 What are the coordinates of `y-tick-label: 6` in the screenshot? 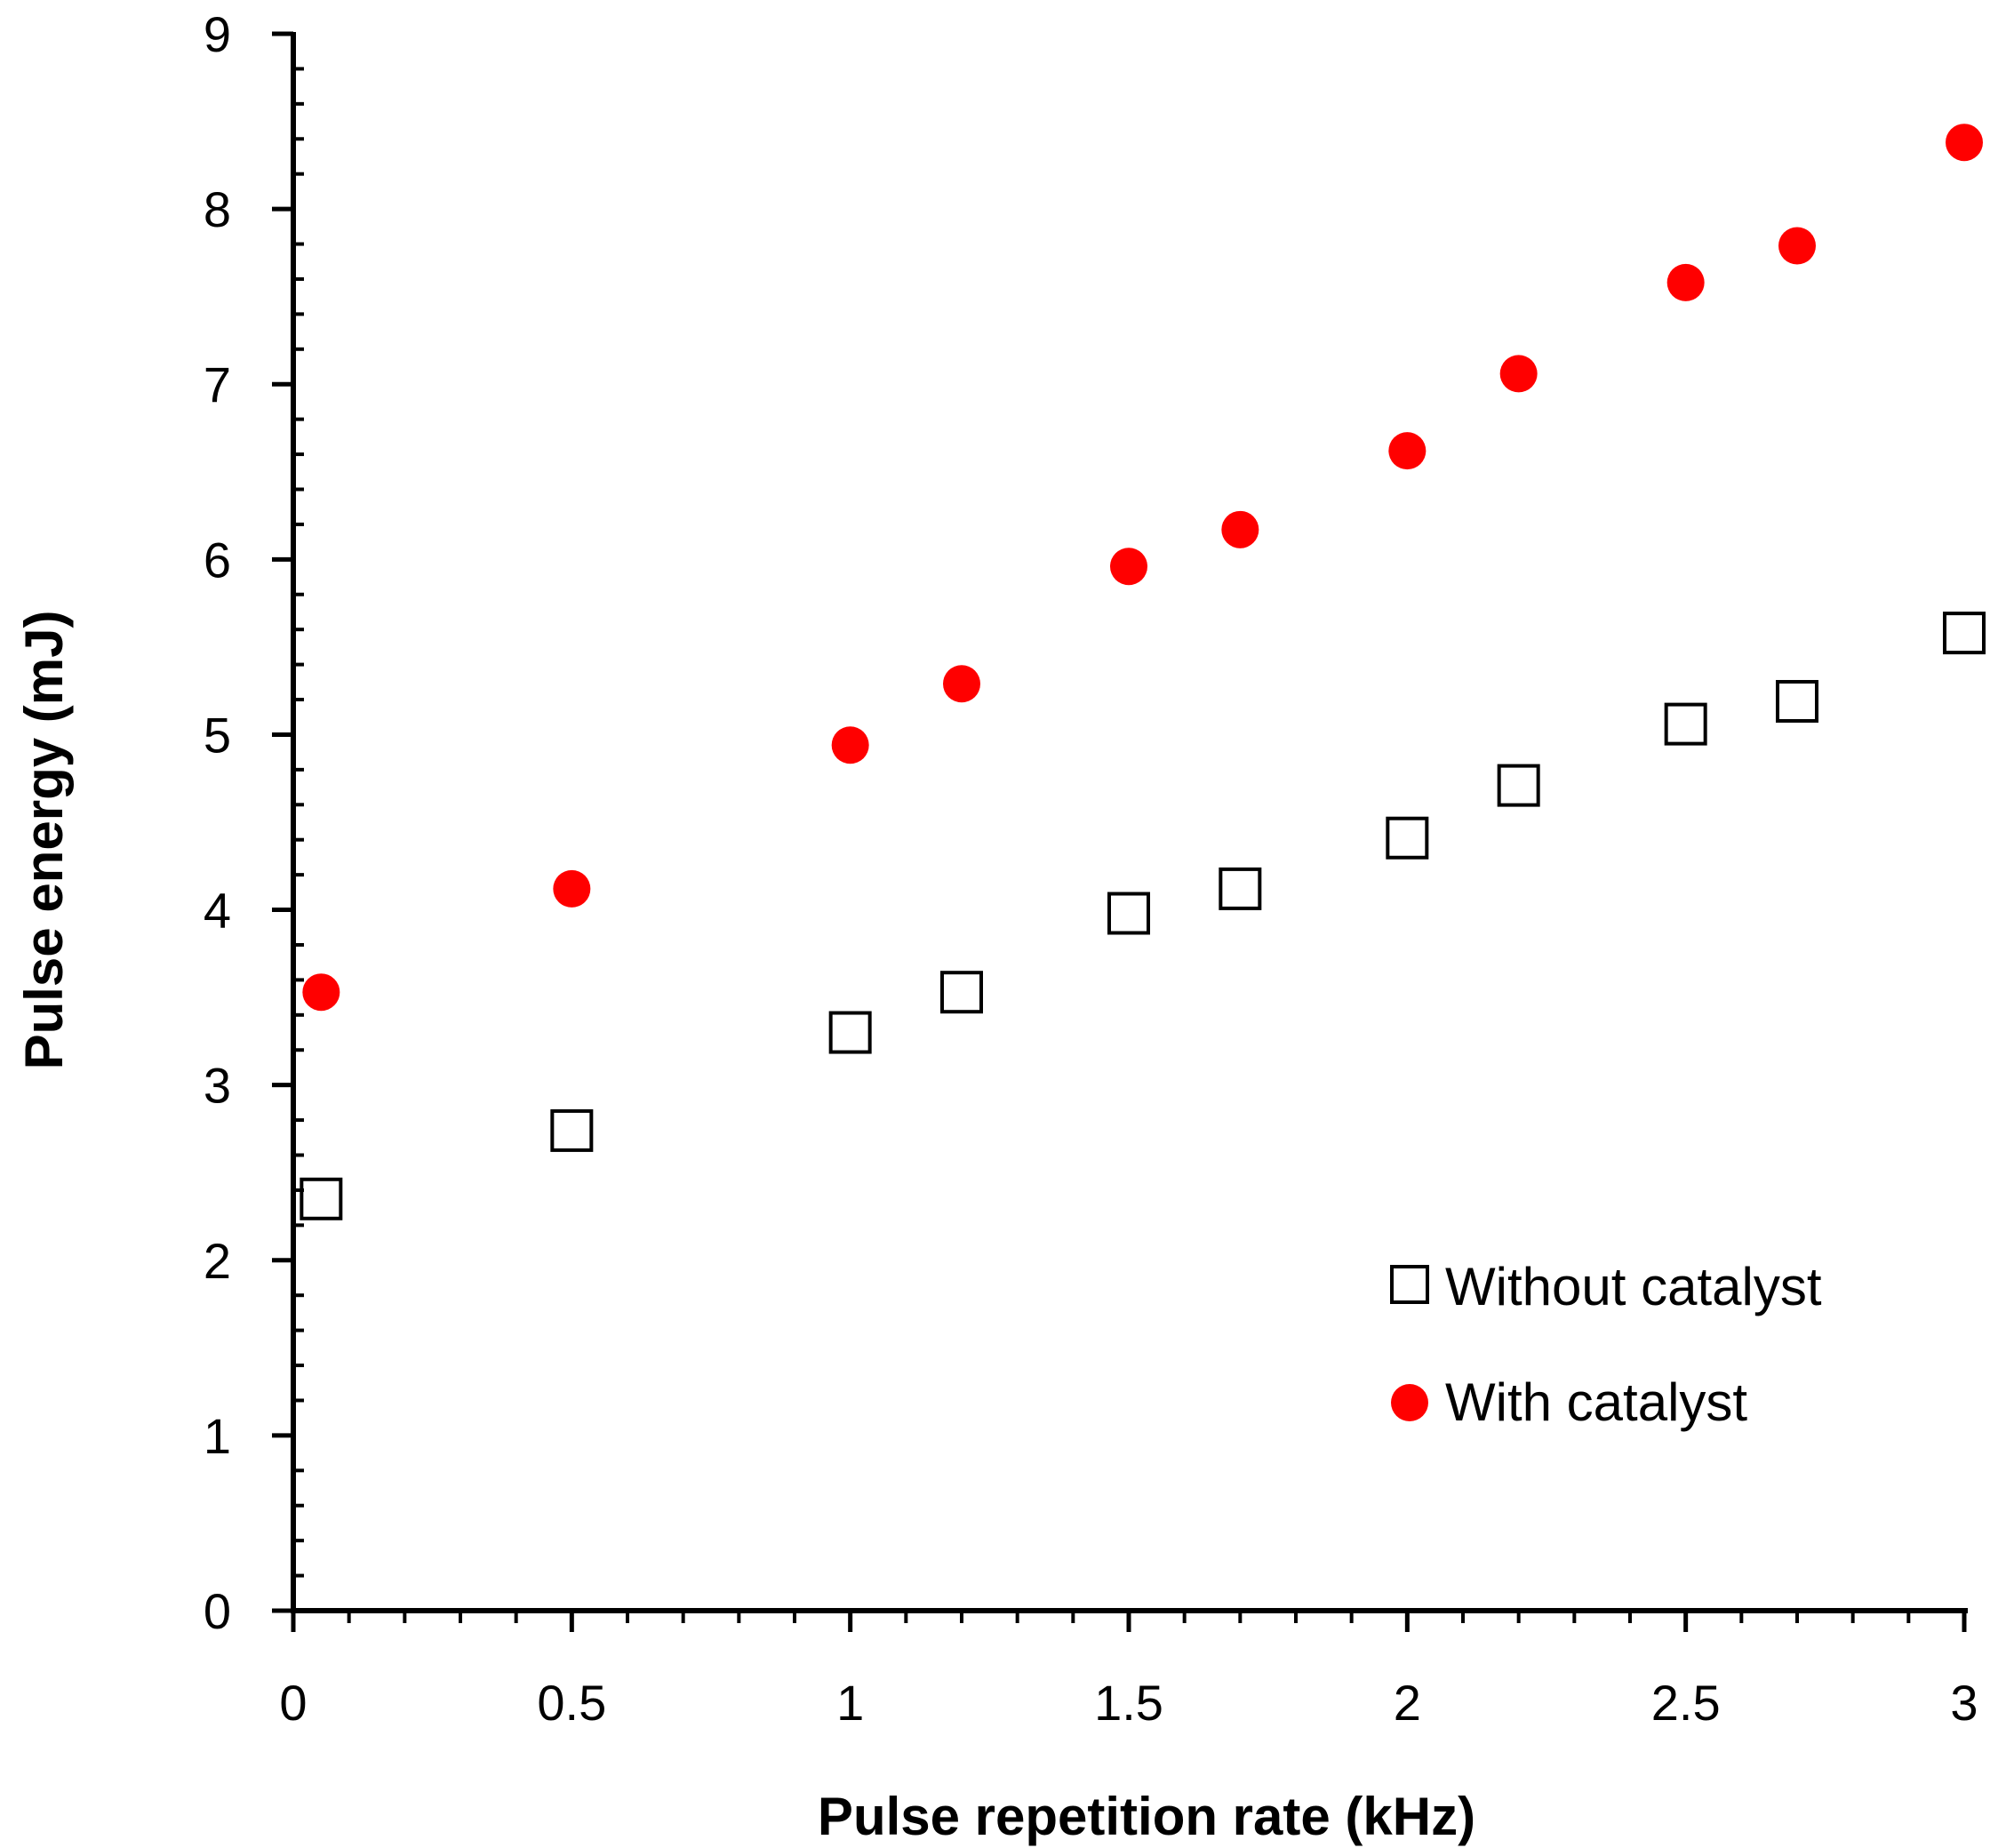 It's located at (217, 560).